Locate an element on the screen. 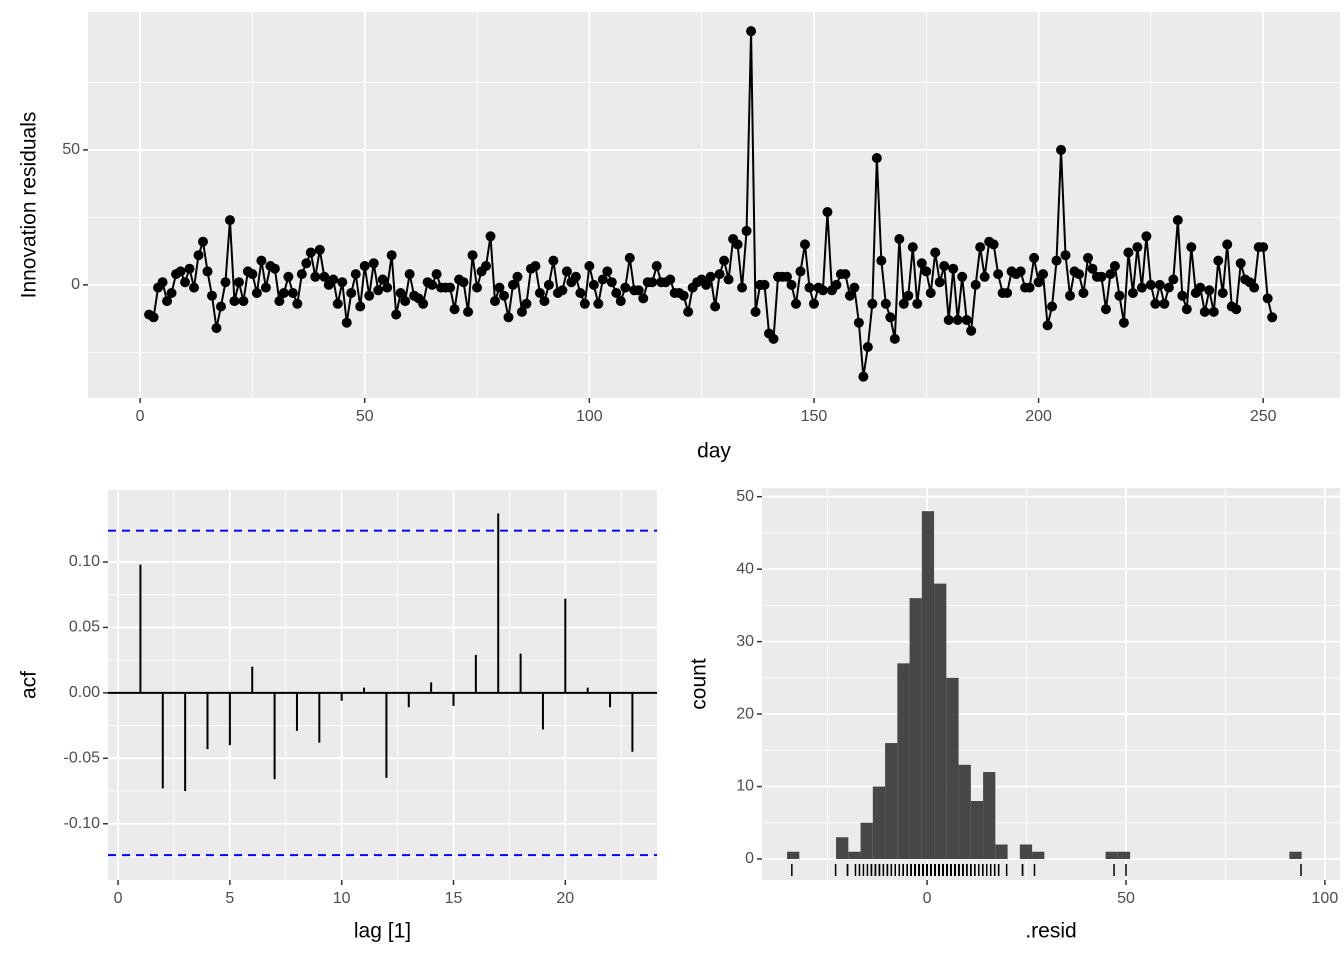 This screenshot has height=960, width=1344. x-tick-label: 0 is located at coordinates (927, 898).